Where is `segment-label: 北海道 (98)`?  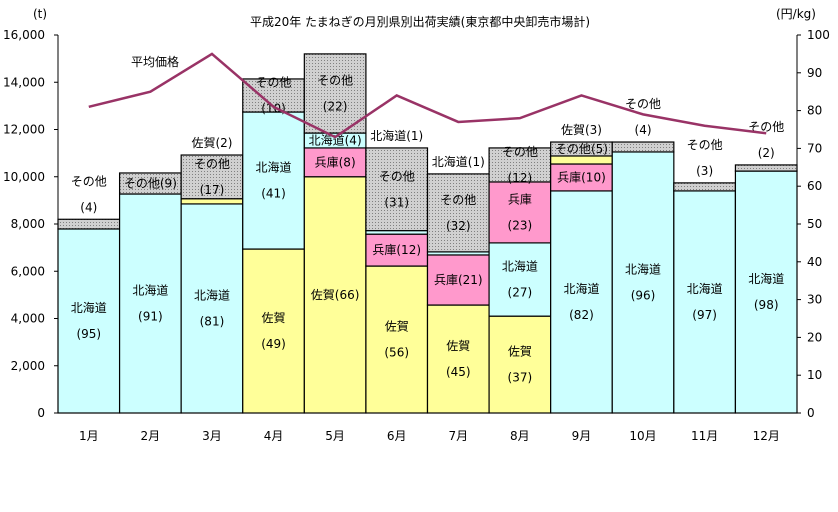 segment-label: 北海道 (98) is located at coordinates (766, 291).